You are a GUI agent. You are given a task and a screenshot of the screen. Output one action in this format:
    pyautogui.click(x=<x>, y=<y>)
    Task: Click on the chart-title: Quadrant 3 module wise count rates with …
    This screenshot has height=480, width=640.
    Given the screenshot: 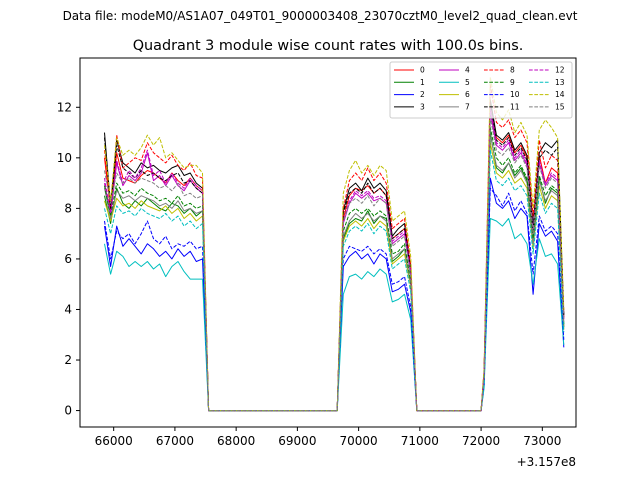 What is the action you would take?
    pyautogui.click(x=328, y=46)
    